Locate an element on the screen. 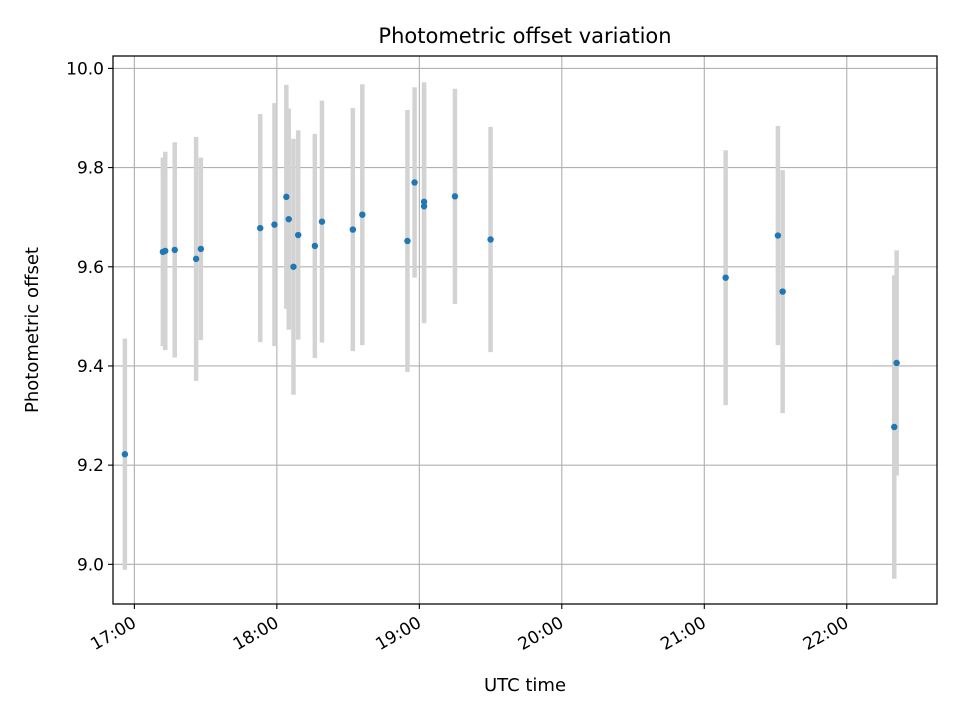 The image size is (960, 720). y-tick-label: 9.0 is located at coordinates (90, 565).